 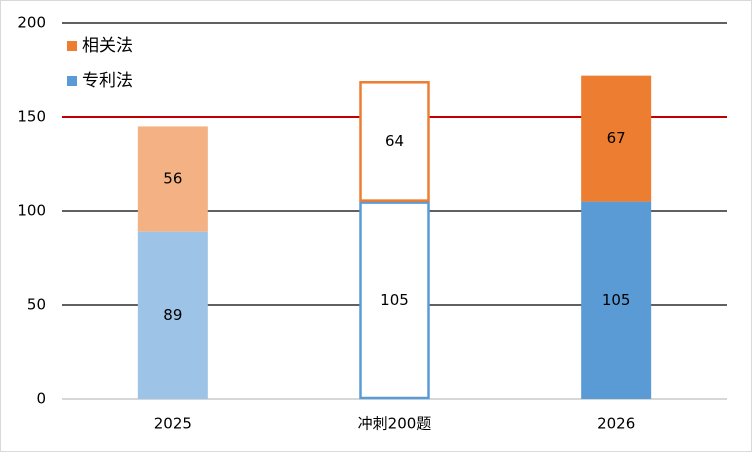 I want to click on x-tick-label: 2026, so click(x=616, y=424).